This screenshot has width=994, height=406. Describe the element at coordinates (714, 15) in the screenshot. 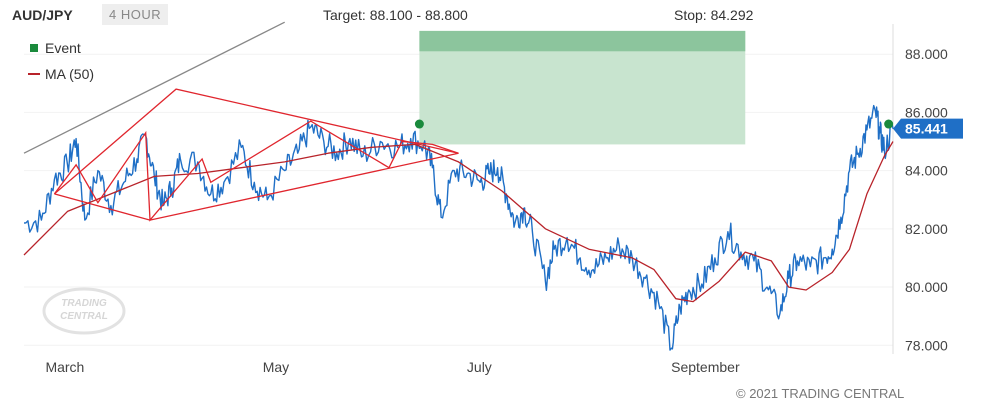

I see `stop-label: Stop: 84.292` at that location.